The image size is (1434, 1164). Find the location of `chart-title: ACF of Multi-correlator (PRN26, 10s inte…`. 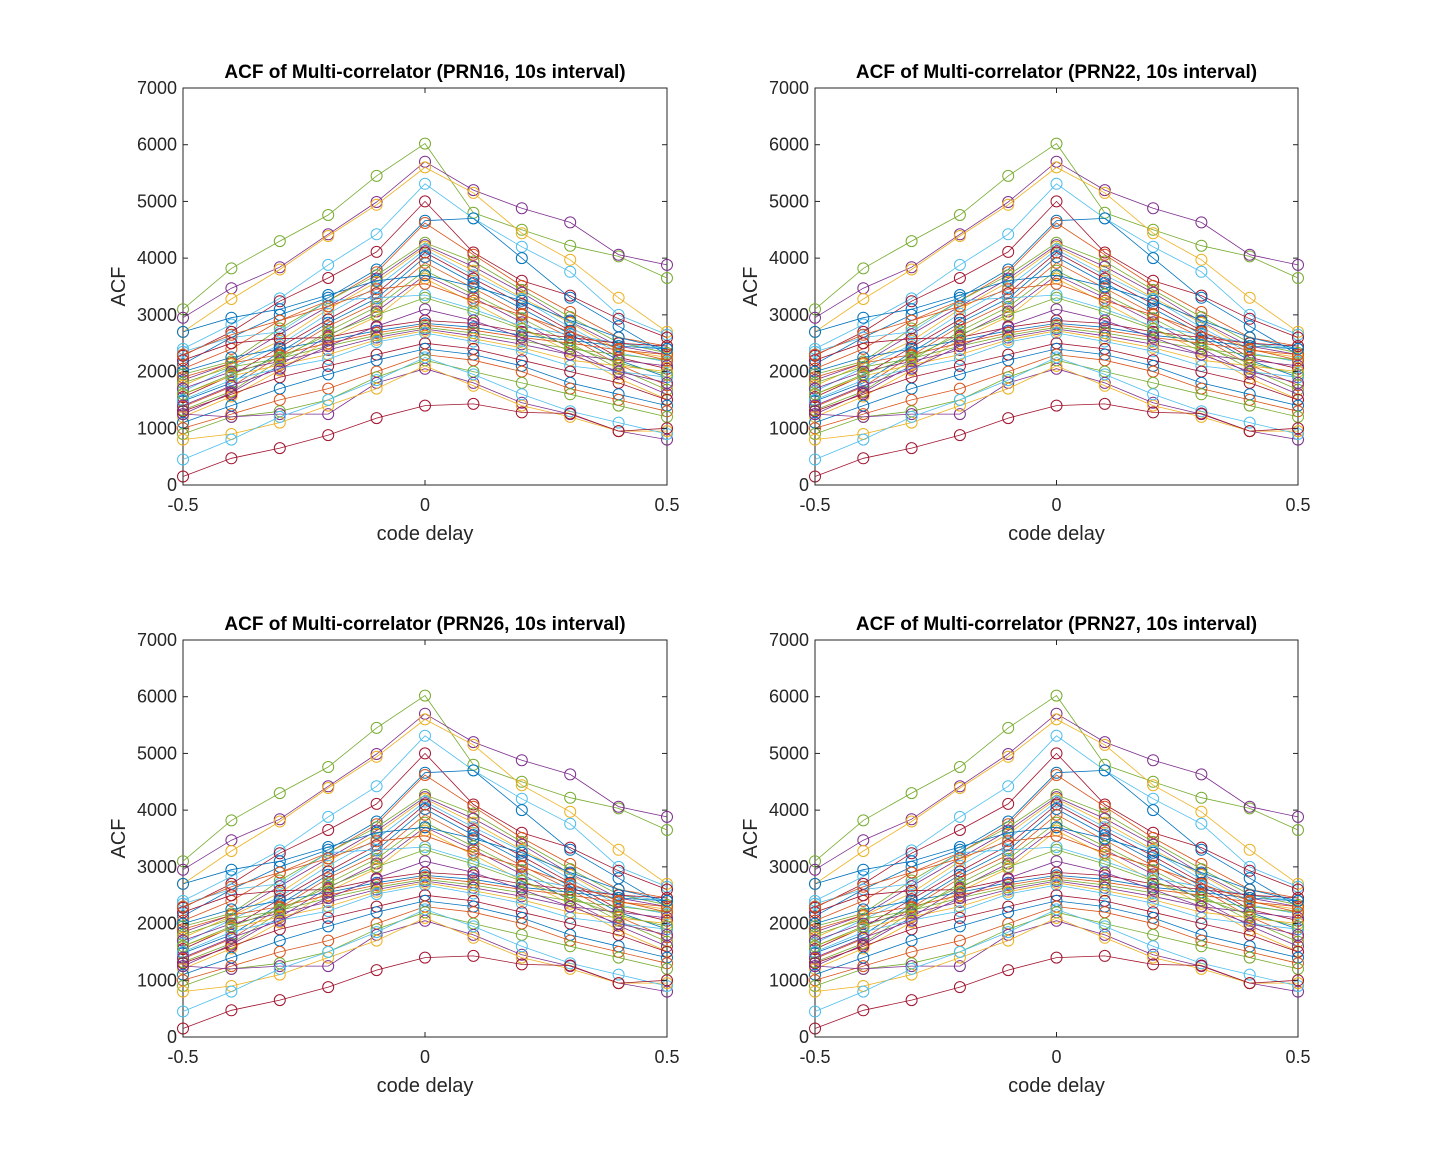

chart-title: ACF of Multi-correlator (PRN26, 10s inte… is located at coordinates (424, 624).